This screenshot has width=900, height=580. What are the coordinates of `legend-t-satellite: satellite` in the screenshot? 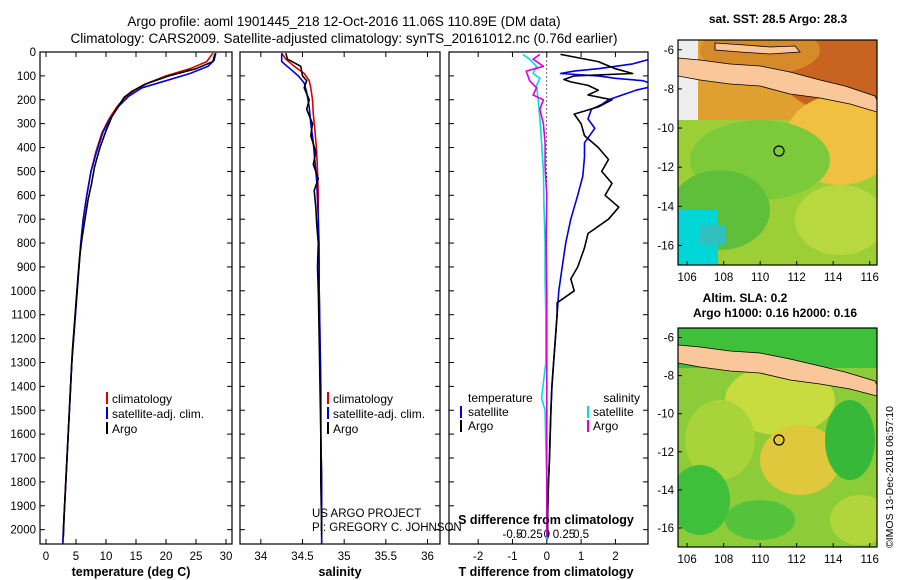 It's located at (488, 412).